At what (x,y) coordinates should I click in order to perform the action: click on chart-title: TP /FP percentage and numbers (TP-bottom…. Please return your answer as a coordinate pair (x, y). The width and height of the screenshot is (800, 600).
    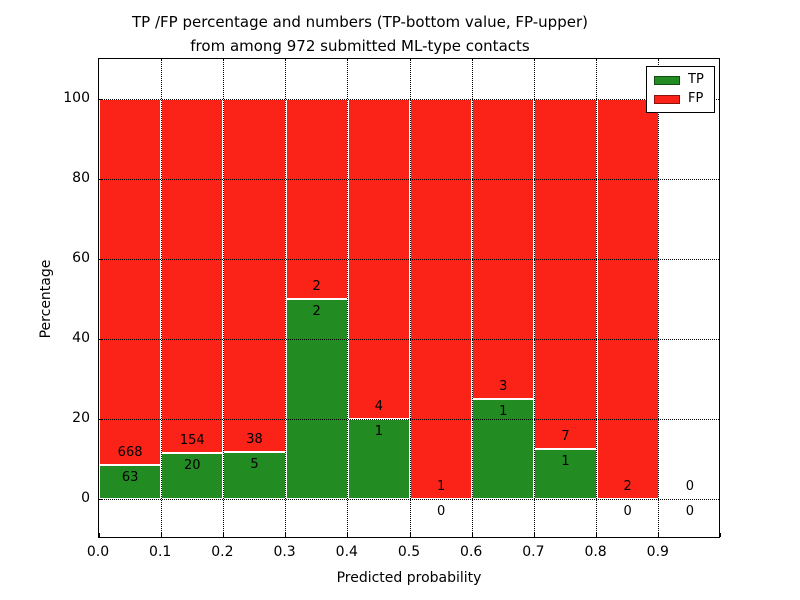
    Looking at the image, I should click on (360, 34).